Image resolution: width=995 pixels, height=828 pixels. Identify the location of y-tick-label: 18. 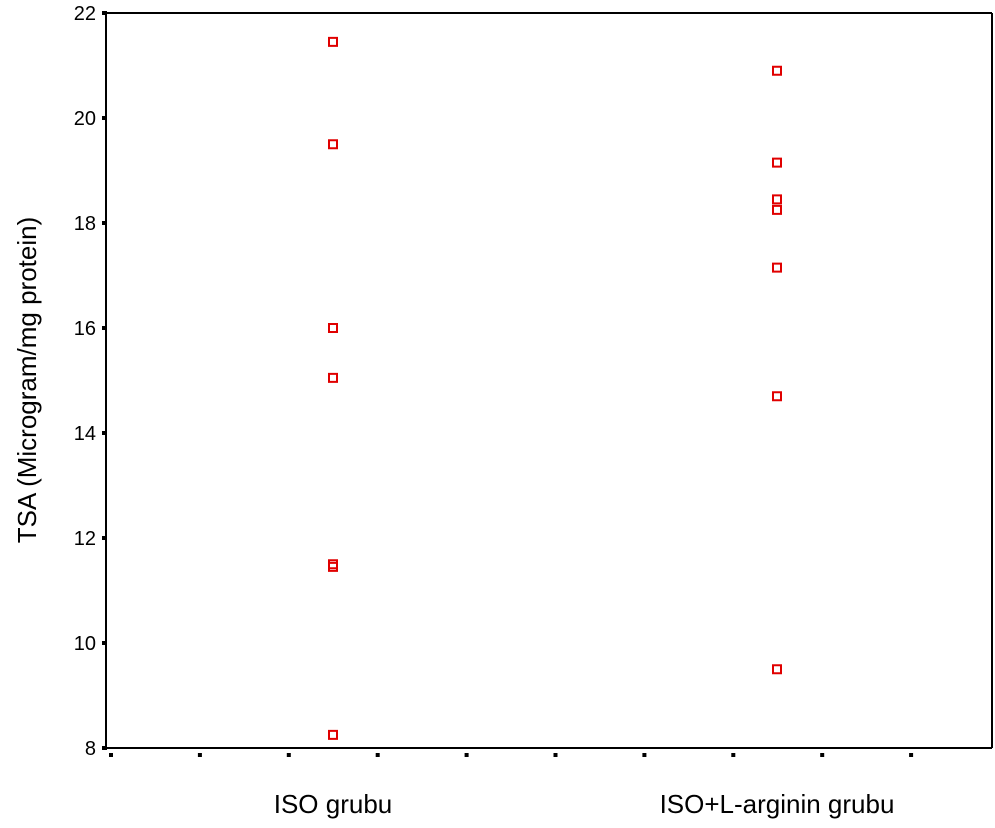
(85, 224).